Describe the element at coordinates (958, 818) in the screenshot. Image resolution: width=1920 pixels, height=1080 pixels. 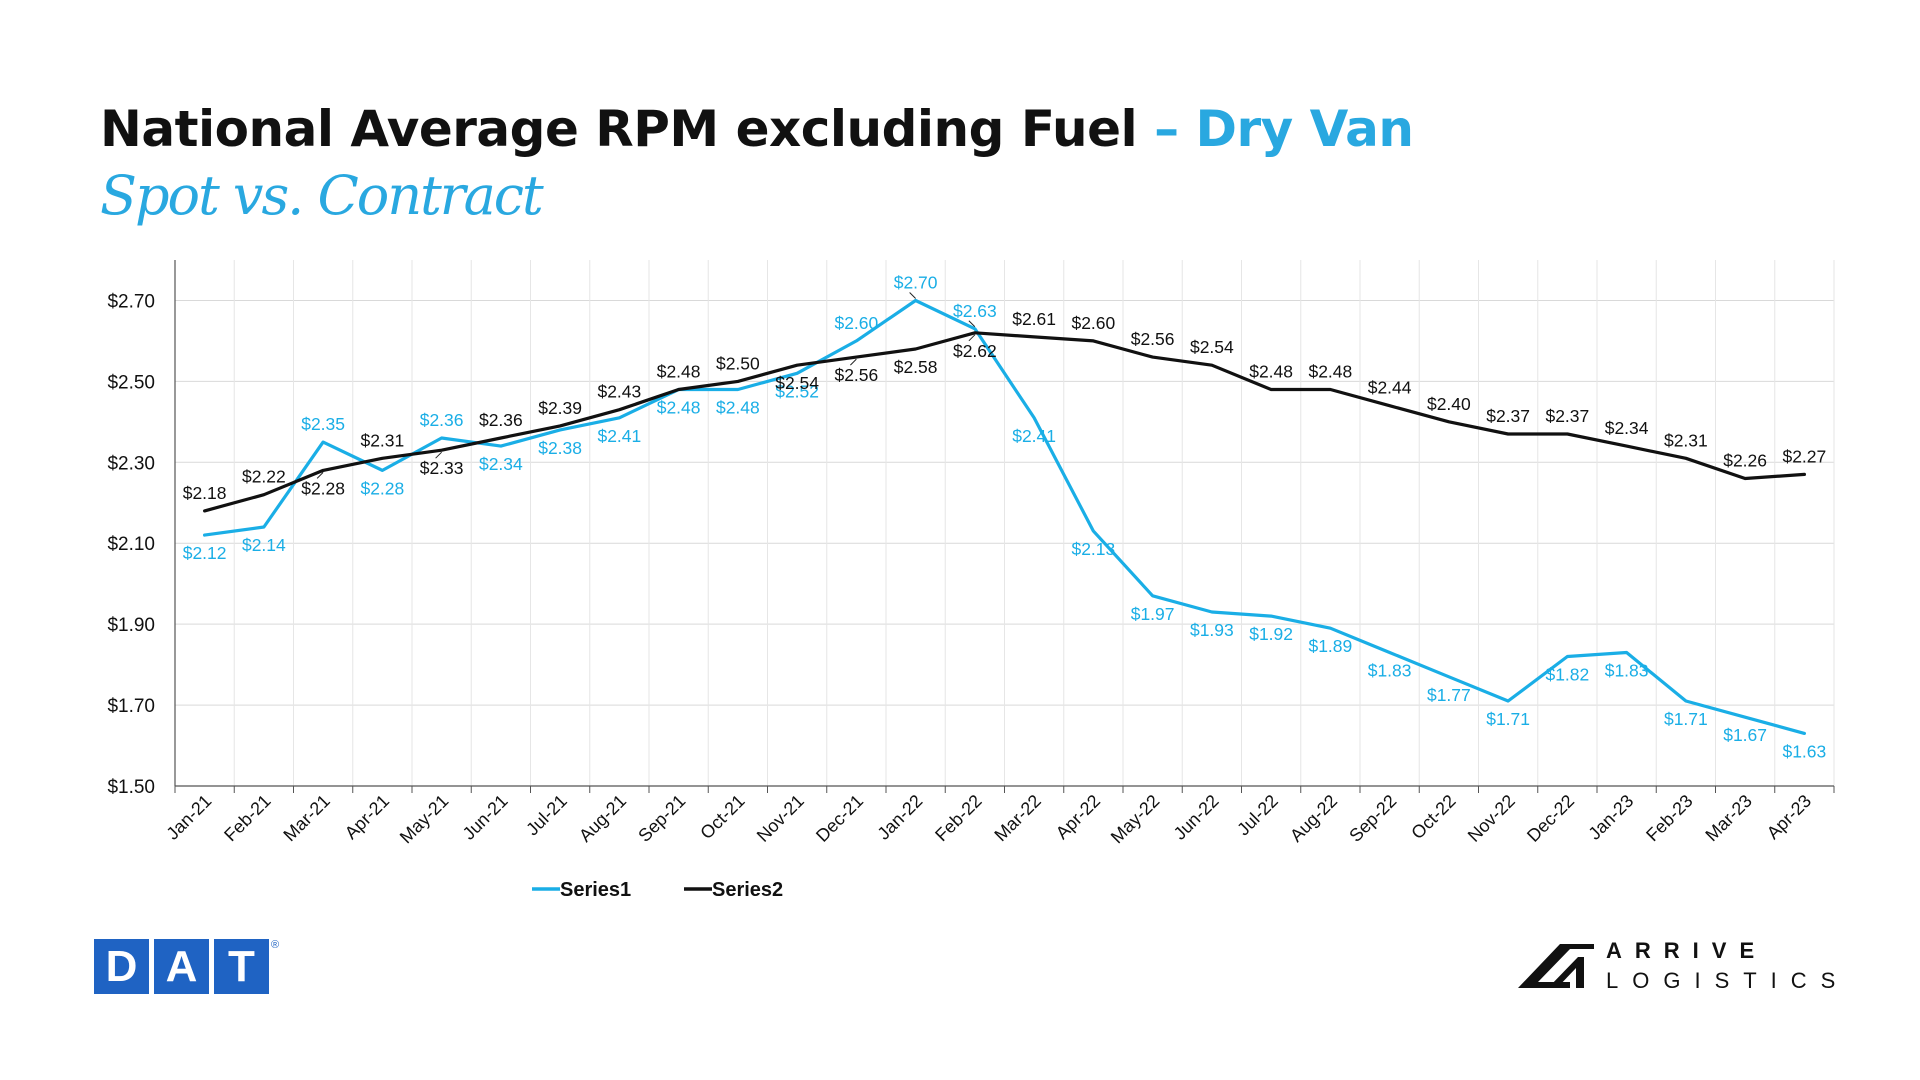
I see `x-tick-label: Feb-22` at that location.